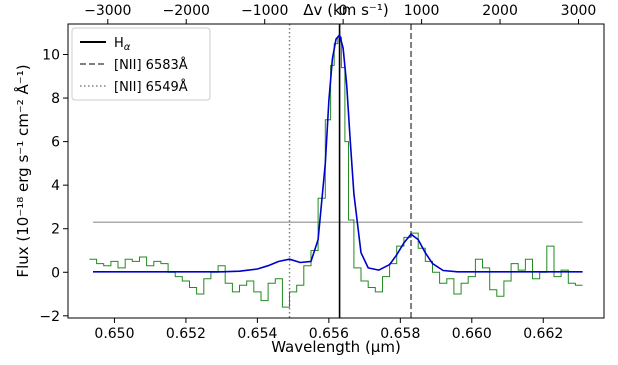 This screenshot has width=618, height=365. Describe the element at coordinates (500, 11) in the screenshot. I see `top-tick-label: 2000` at that location.